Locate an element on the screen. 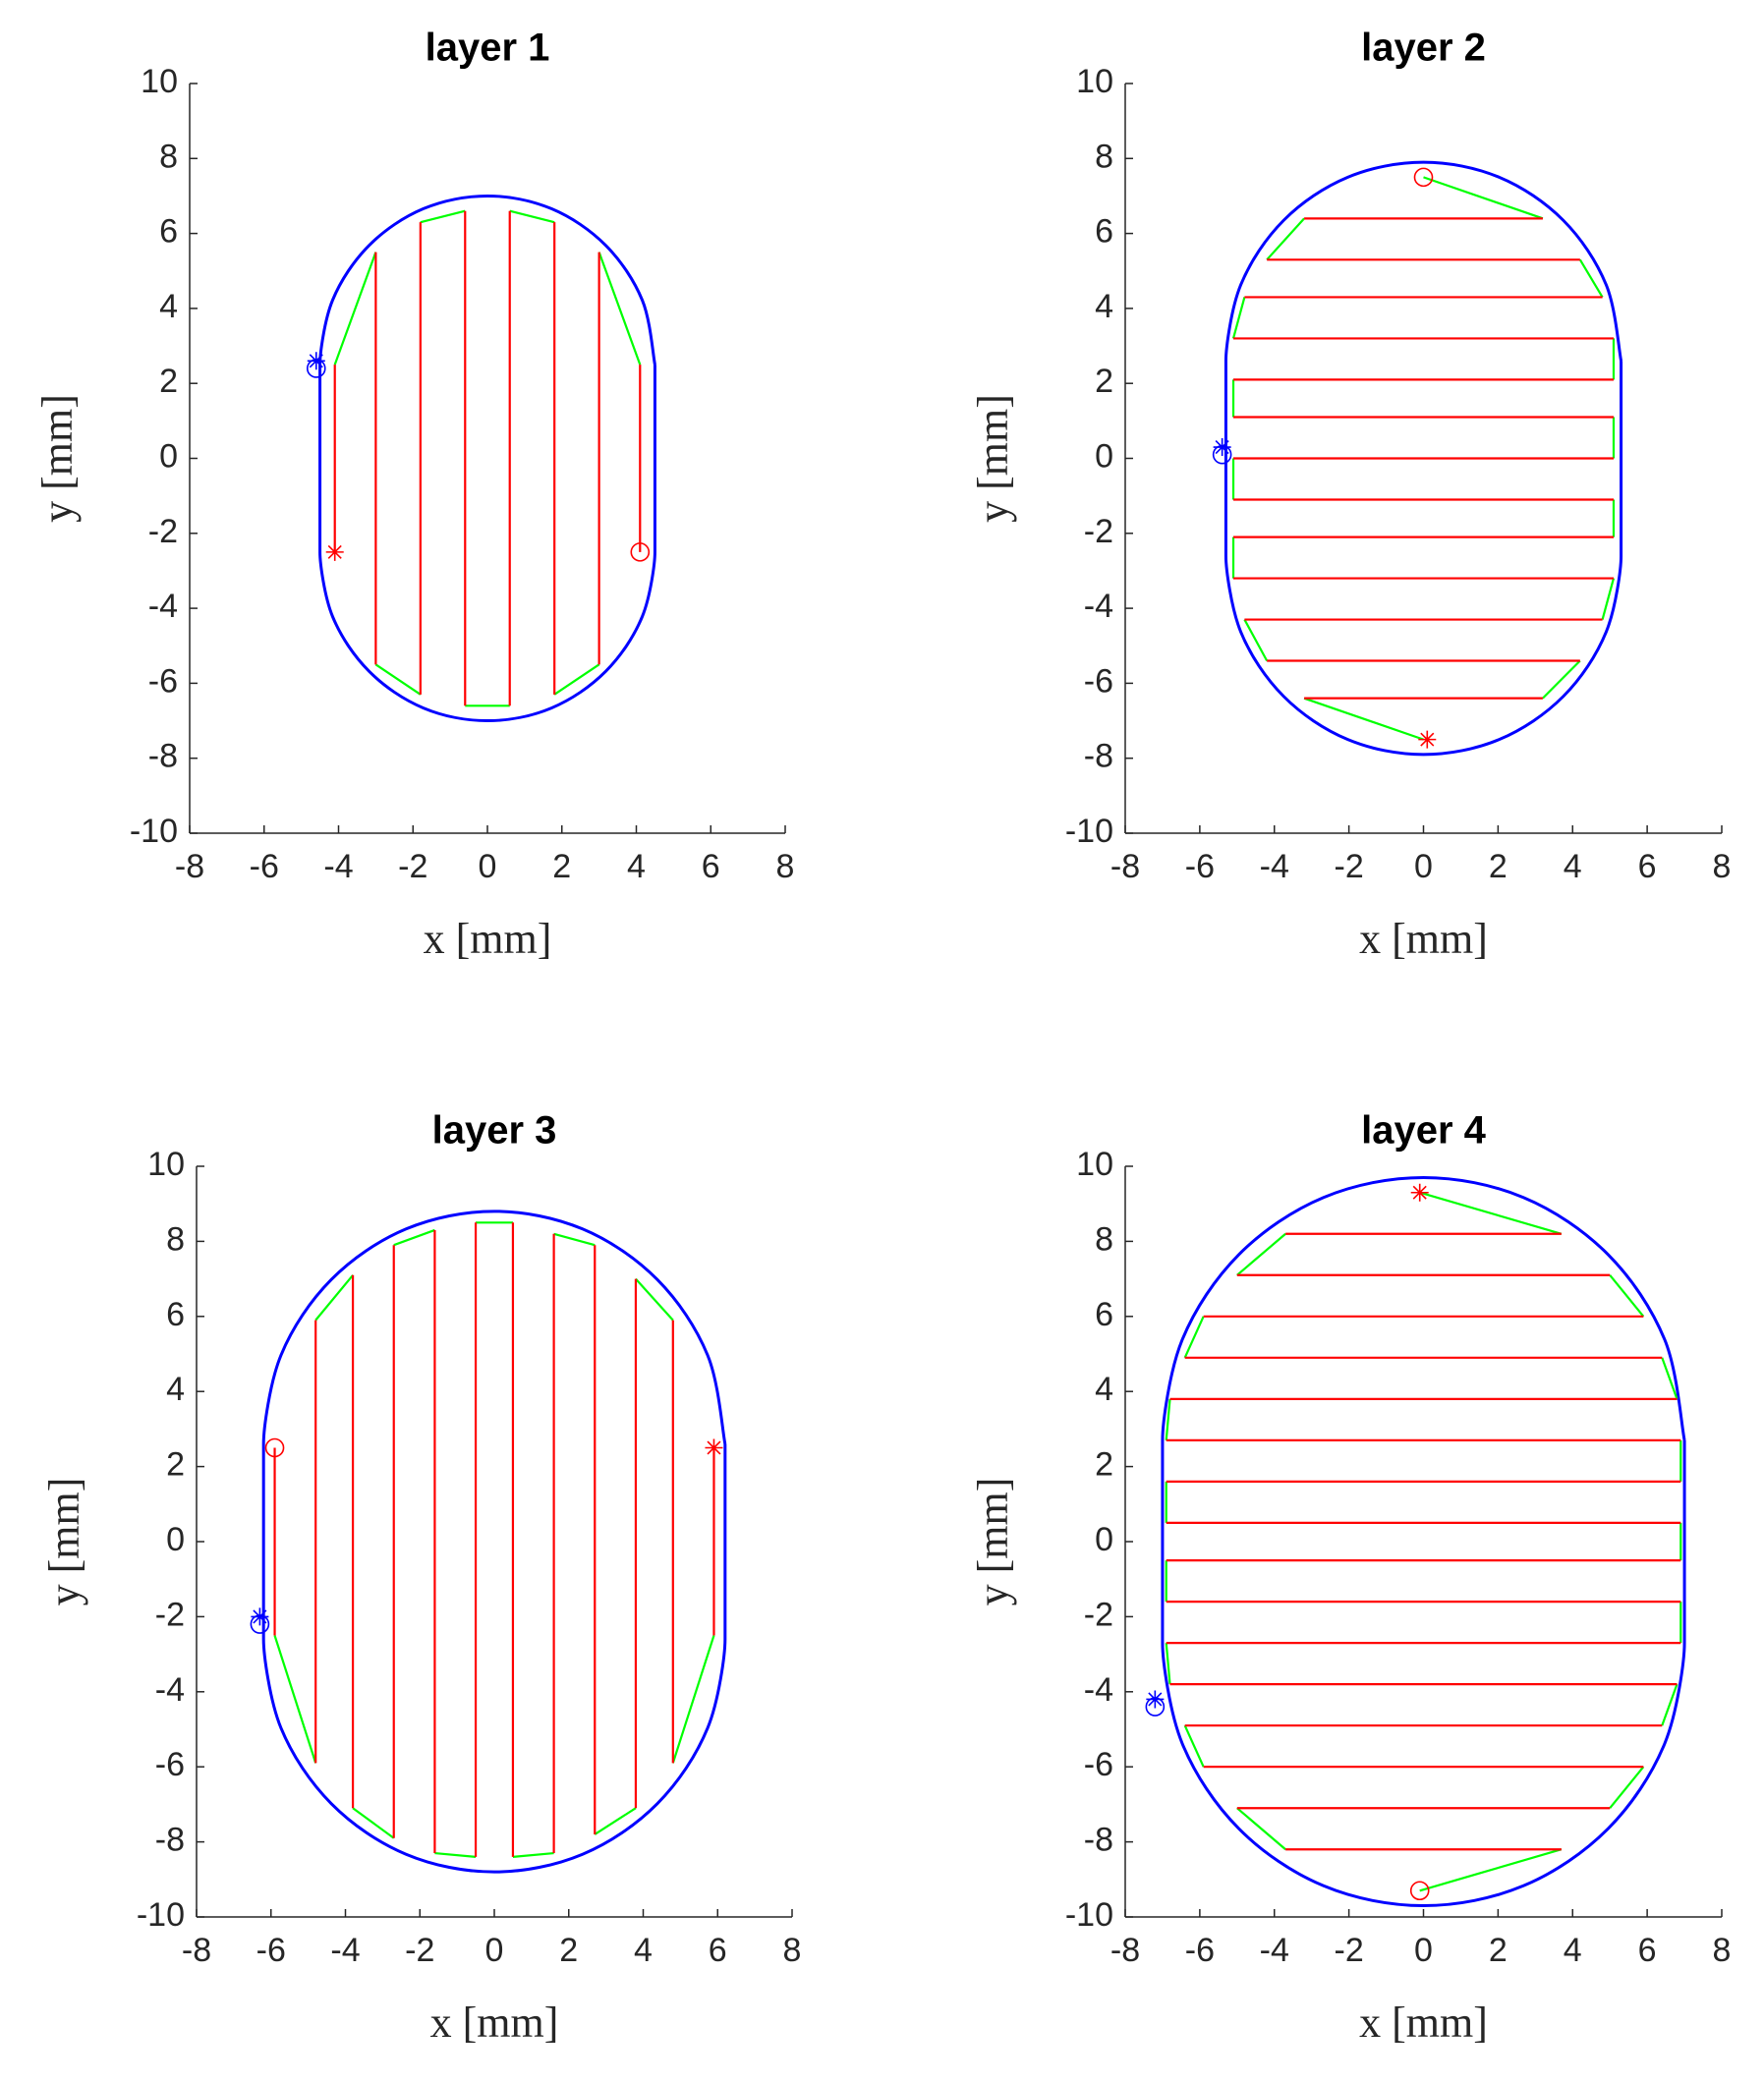 The image size is (1764, 2083). x-tick-label: -6 is located at coordinates (1200, 1950).